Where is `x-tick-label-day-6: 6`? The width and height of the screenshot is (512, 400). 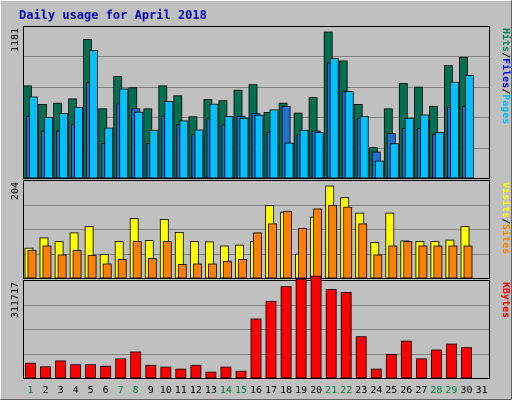 x-tick-label-day-6: 6 is located at coordinates (106, 390).